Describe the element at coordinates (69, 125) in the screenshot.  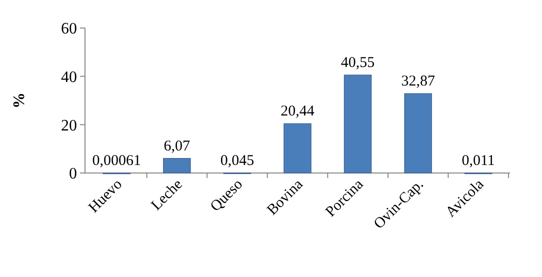
I see `y-tick-label: 20` at that location.